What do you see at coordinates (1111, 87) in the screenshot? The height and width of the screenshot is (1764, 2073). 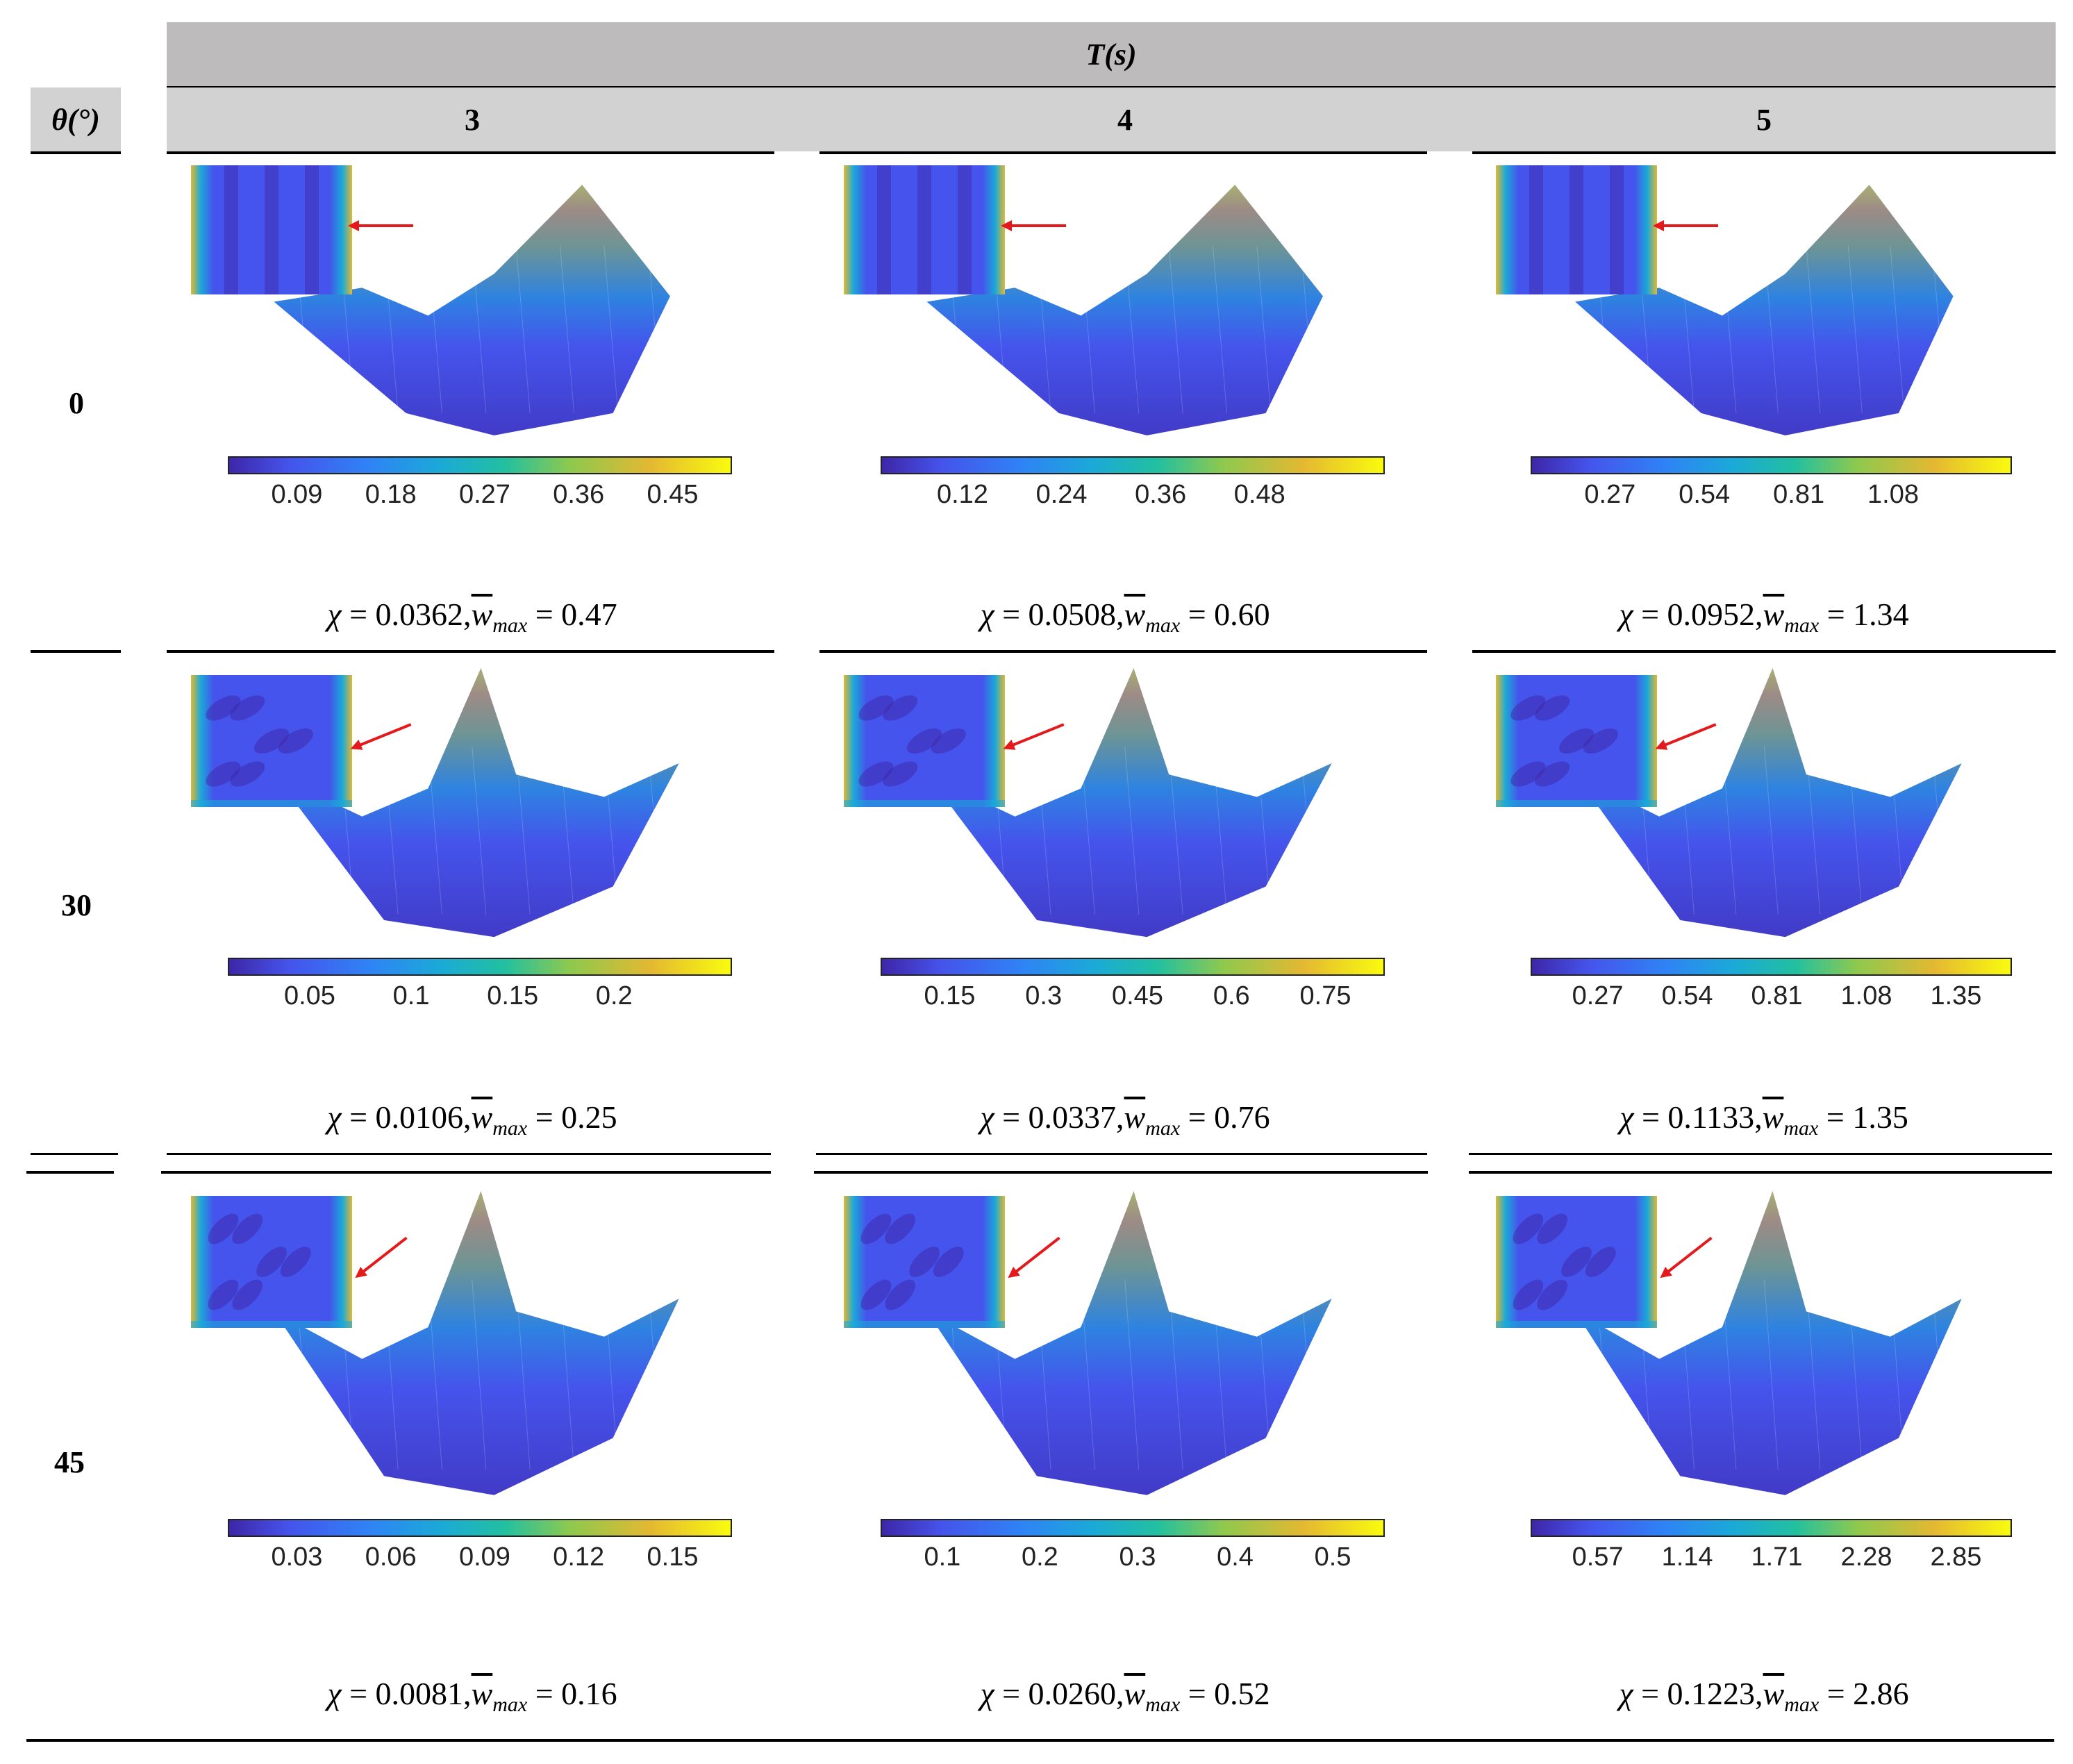 I see `header-rule` at bounding box center [1111, 87].